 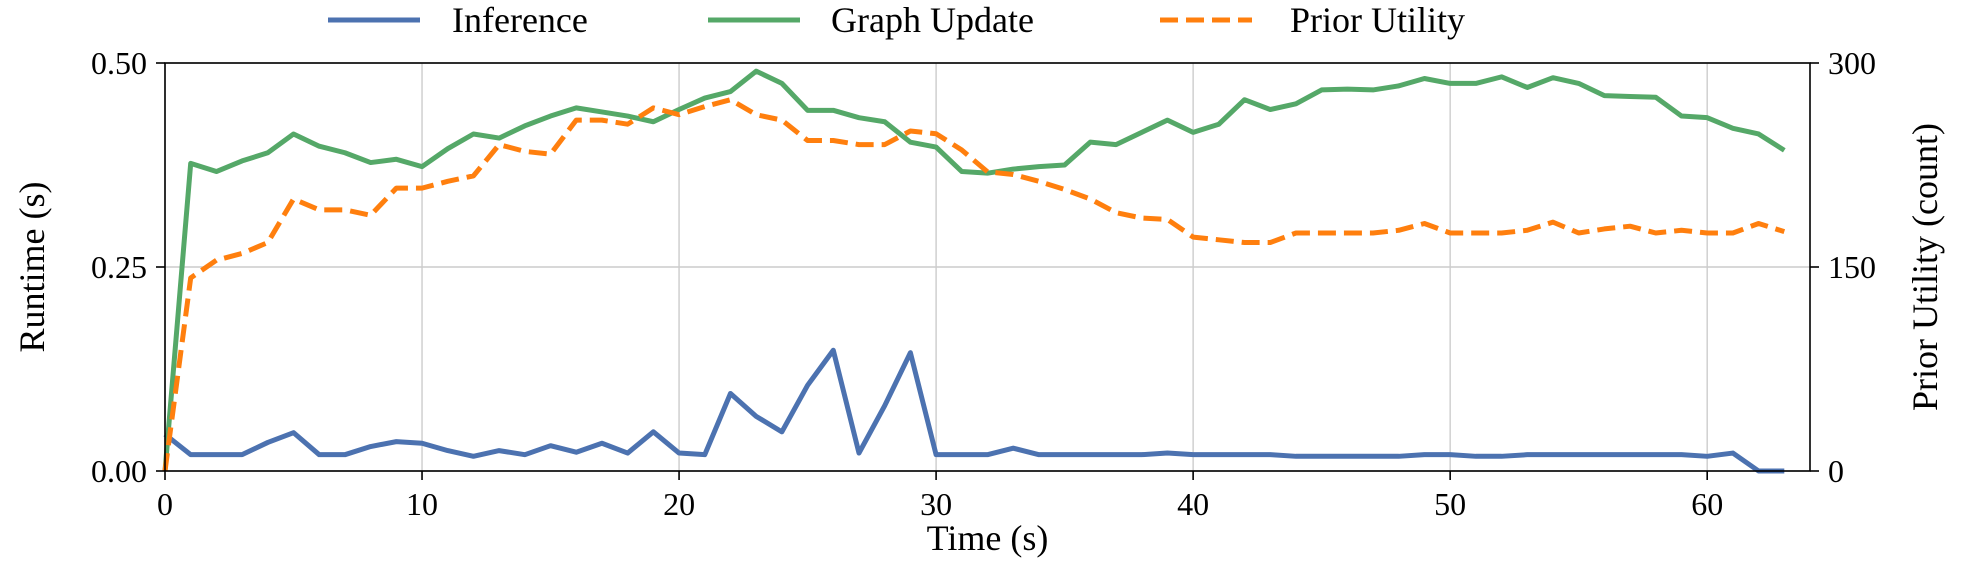 I want to click on legend-label-graph-update: Graph Update, so click(x=932, y=20).